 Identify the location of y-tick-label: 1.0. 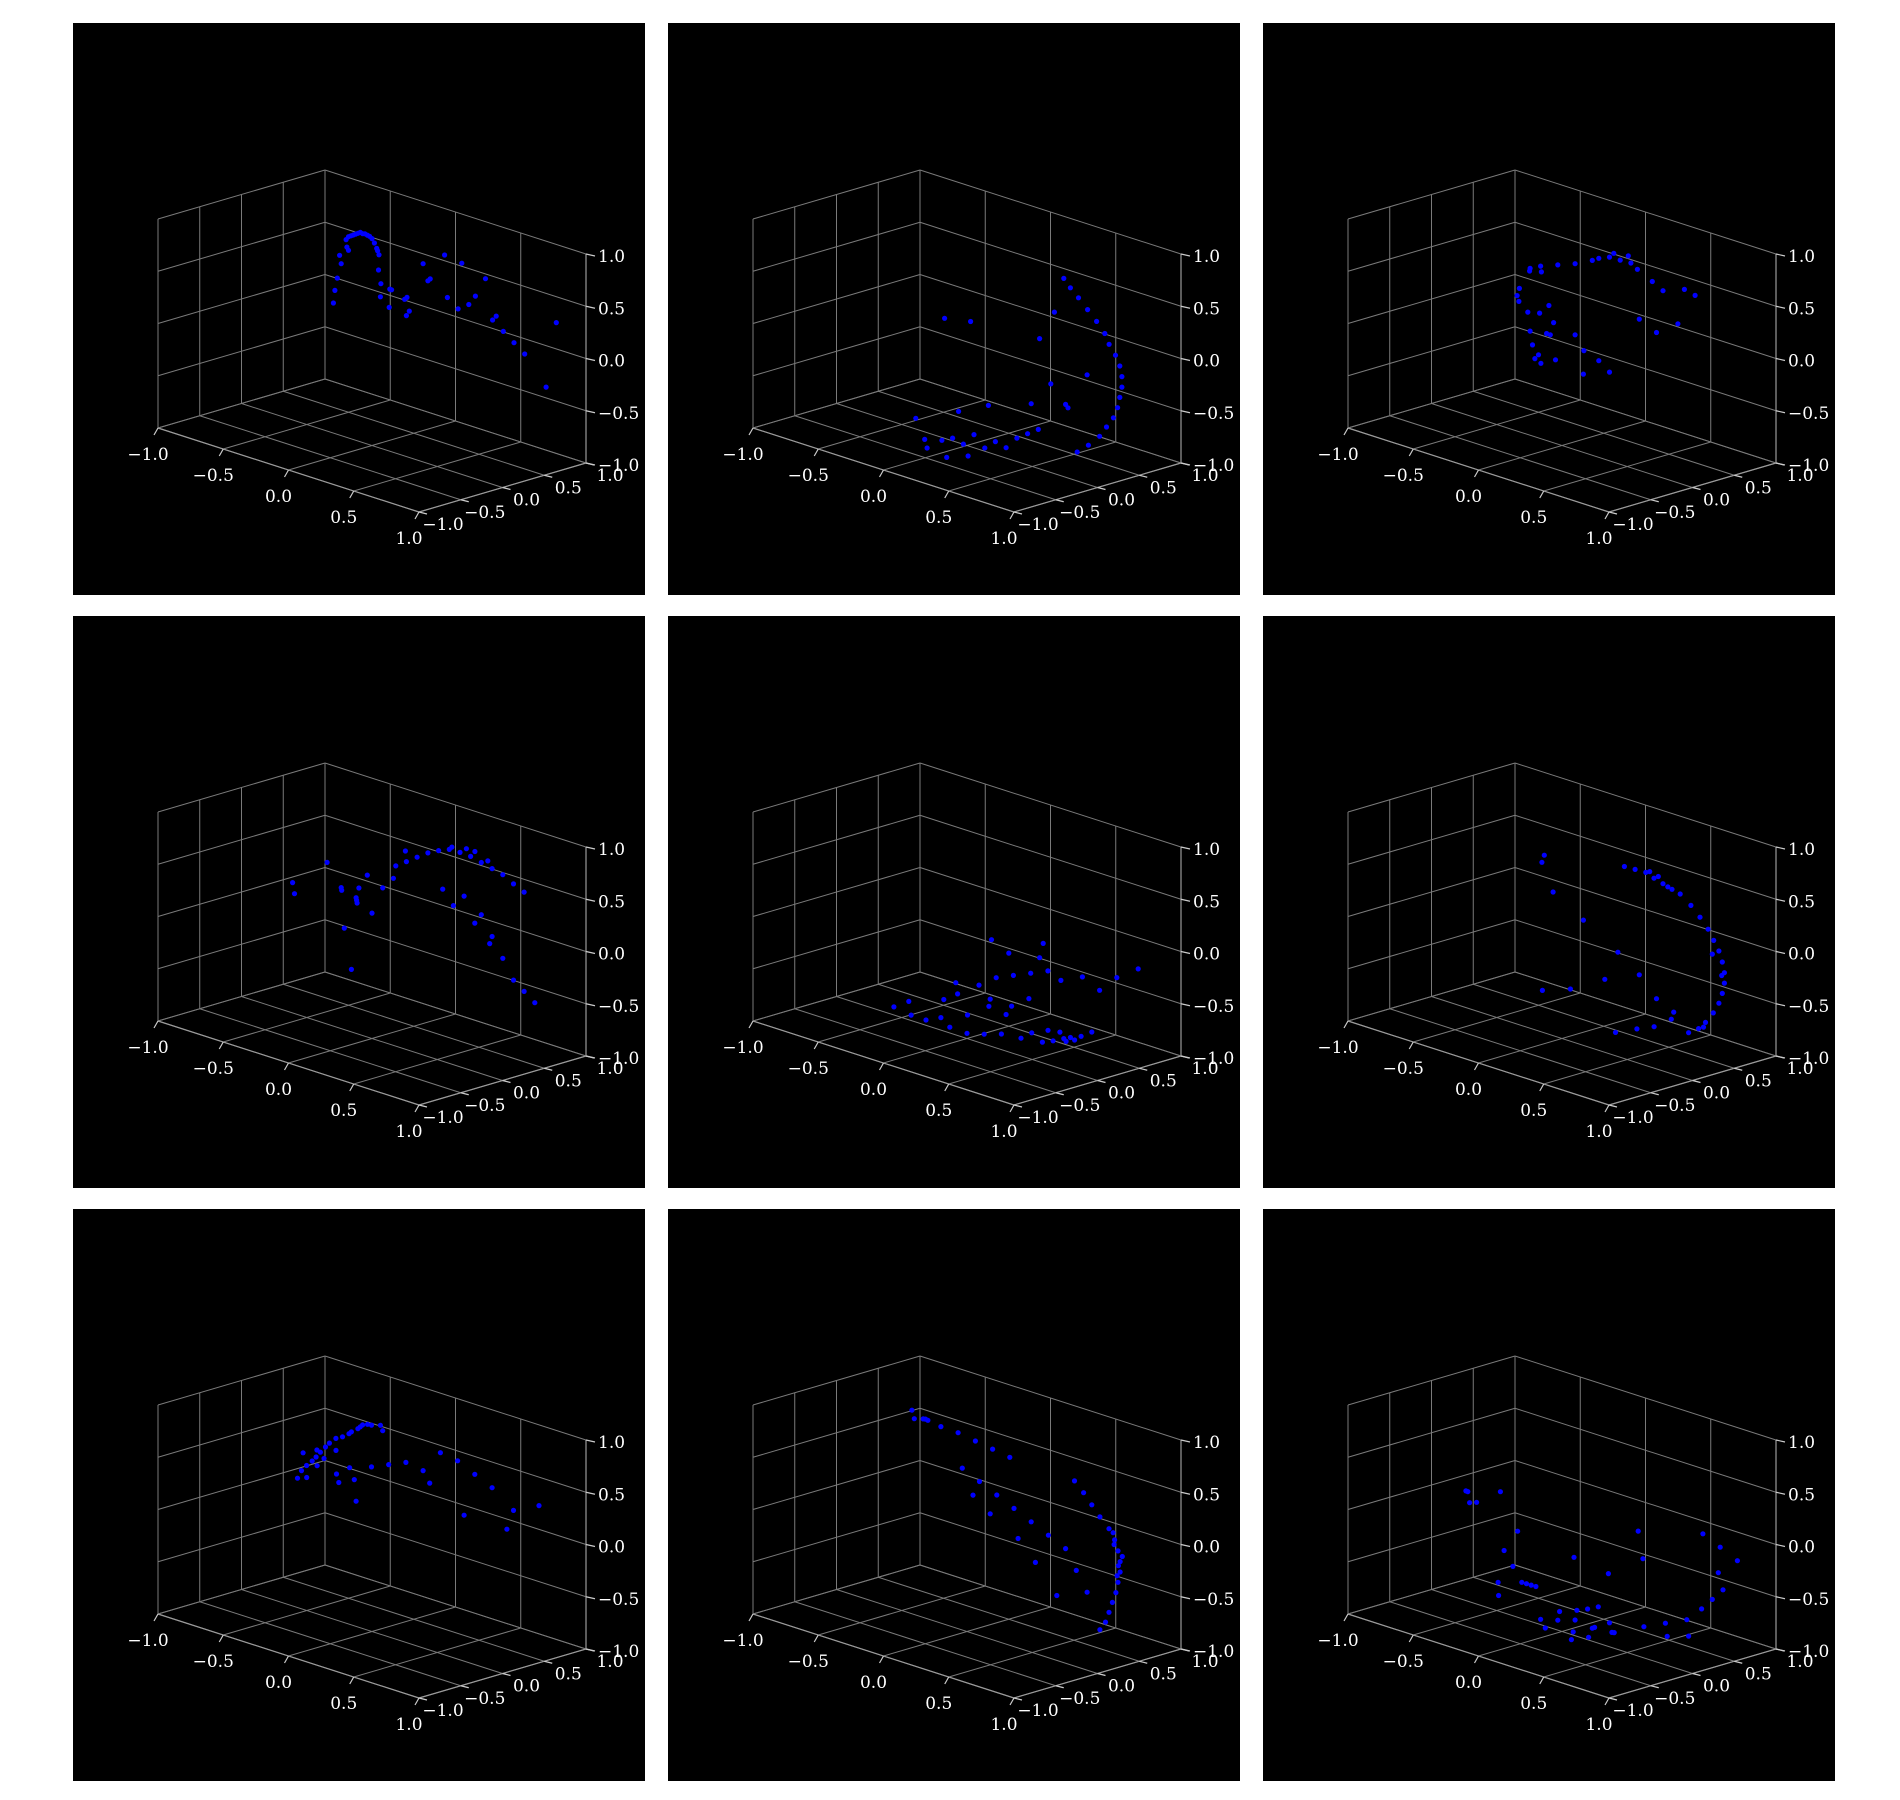
(609, 476).